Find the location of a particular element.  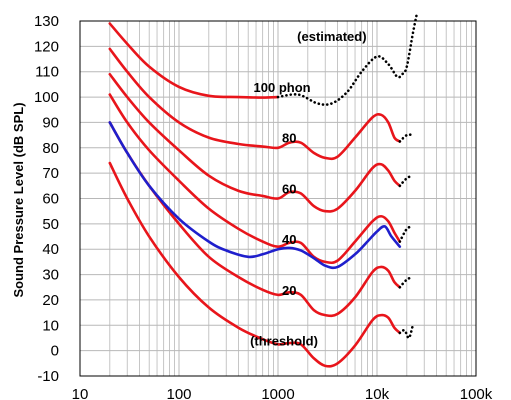

x-tick-label: 10k is located at coordinates (377, 393).